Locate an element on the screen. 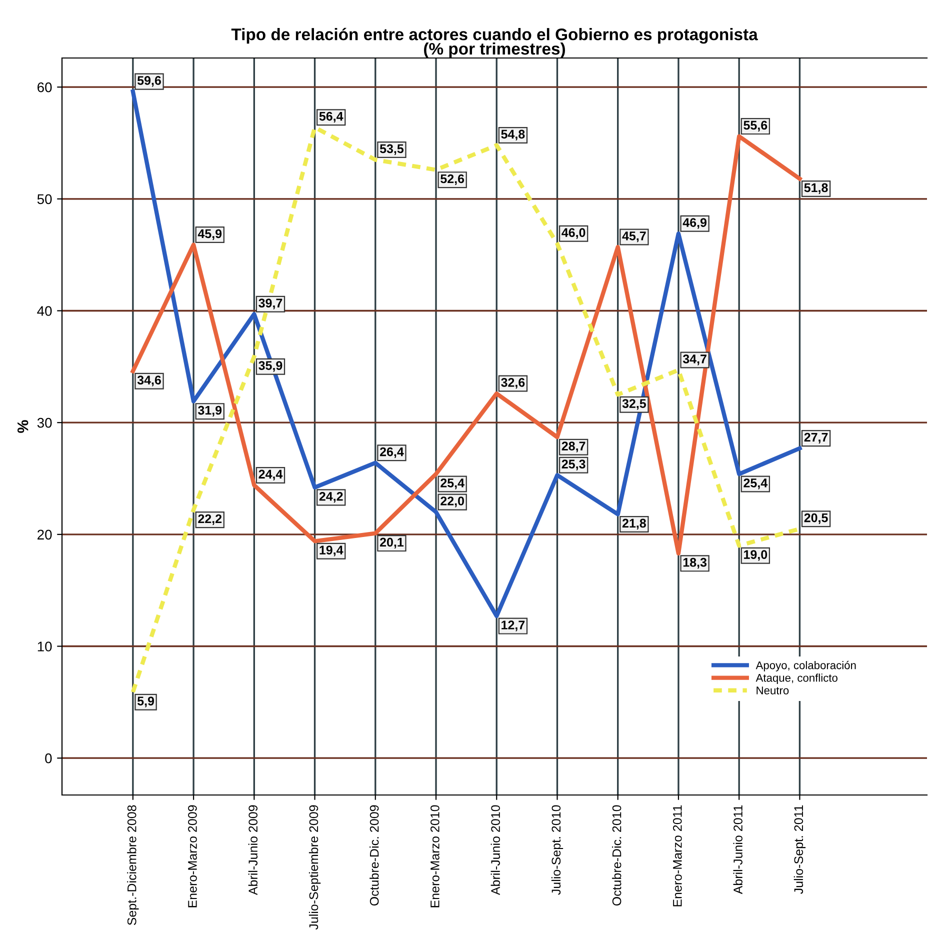 This screenshot has width=929, height=949. y-tick-label: 20 is located at coordinates (45, 535).